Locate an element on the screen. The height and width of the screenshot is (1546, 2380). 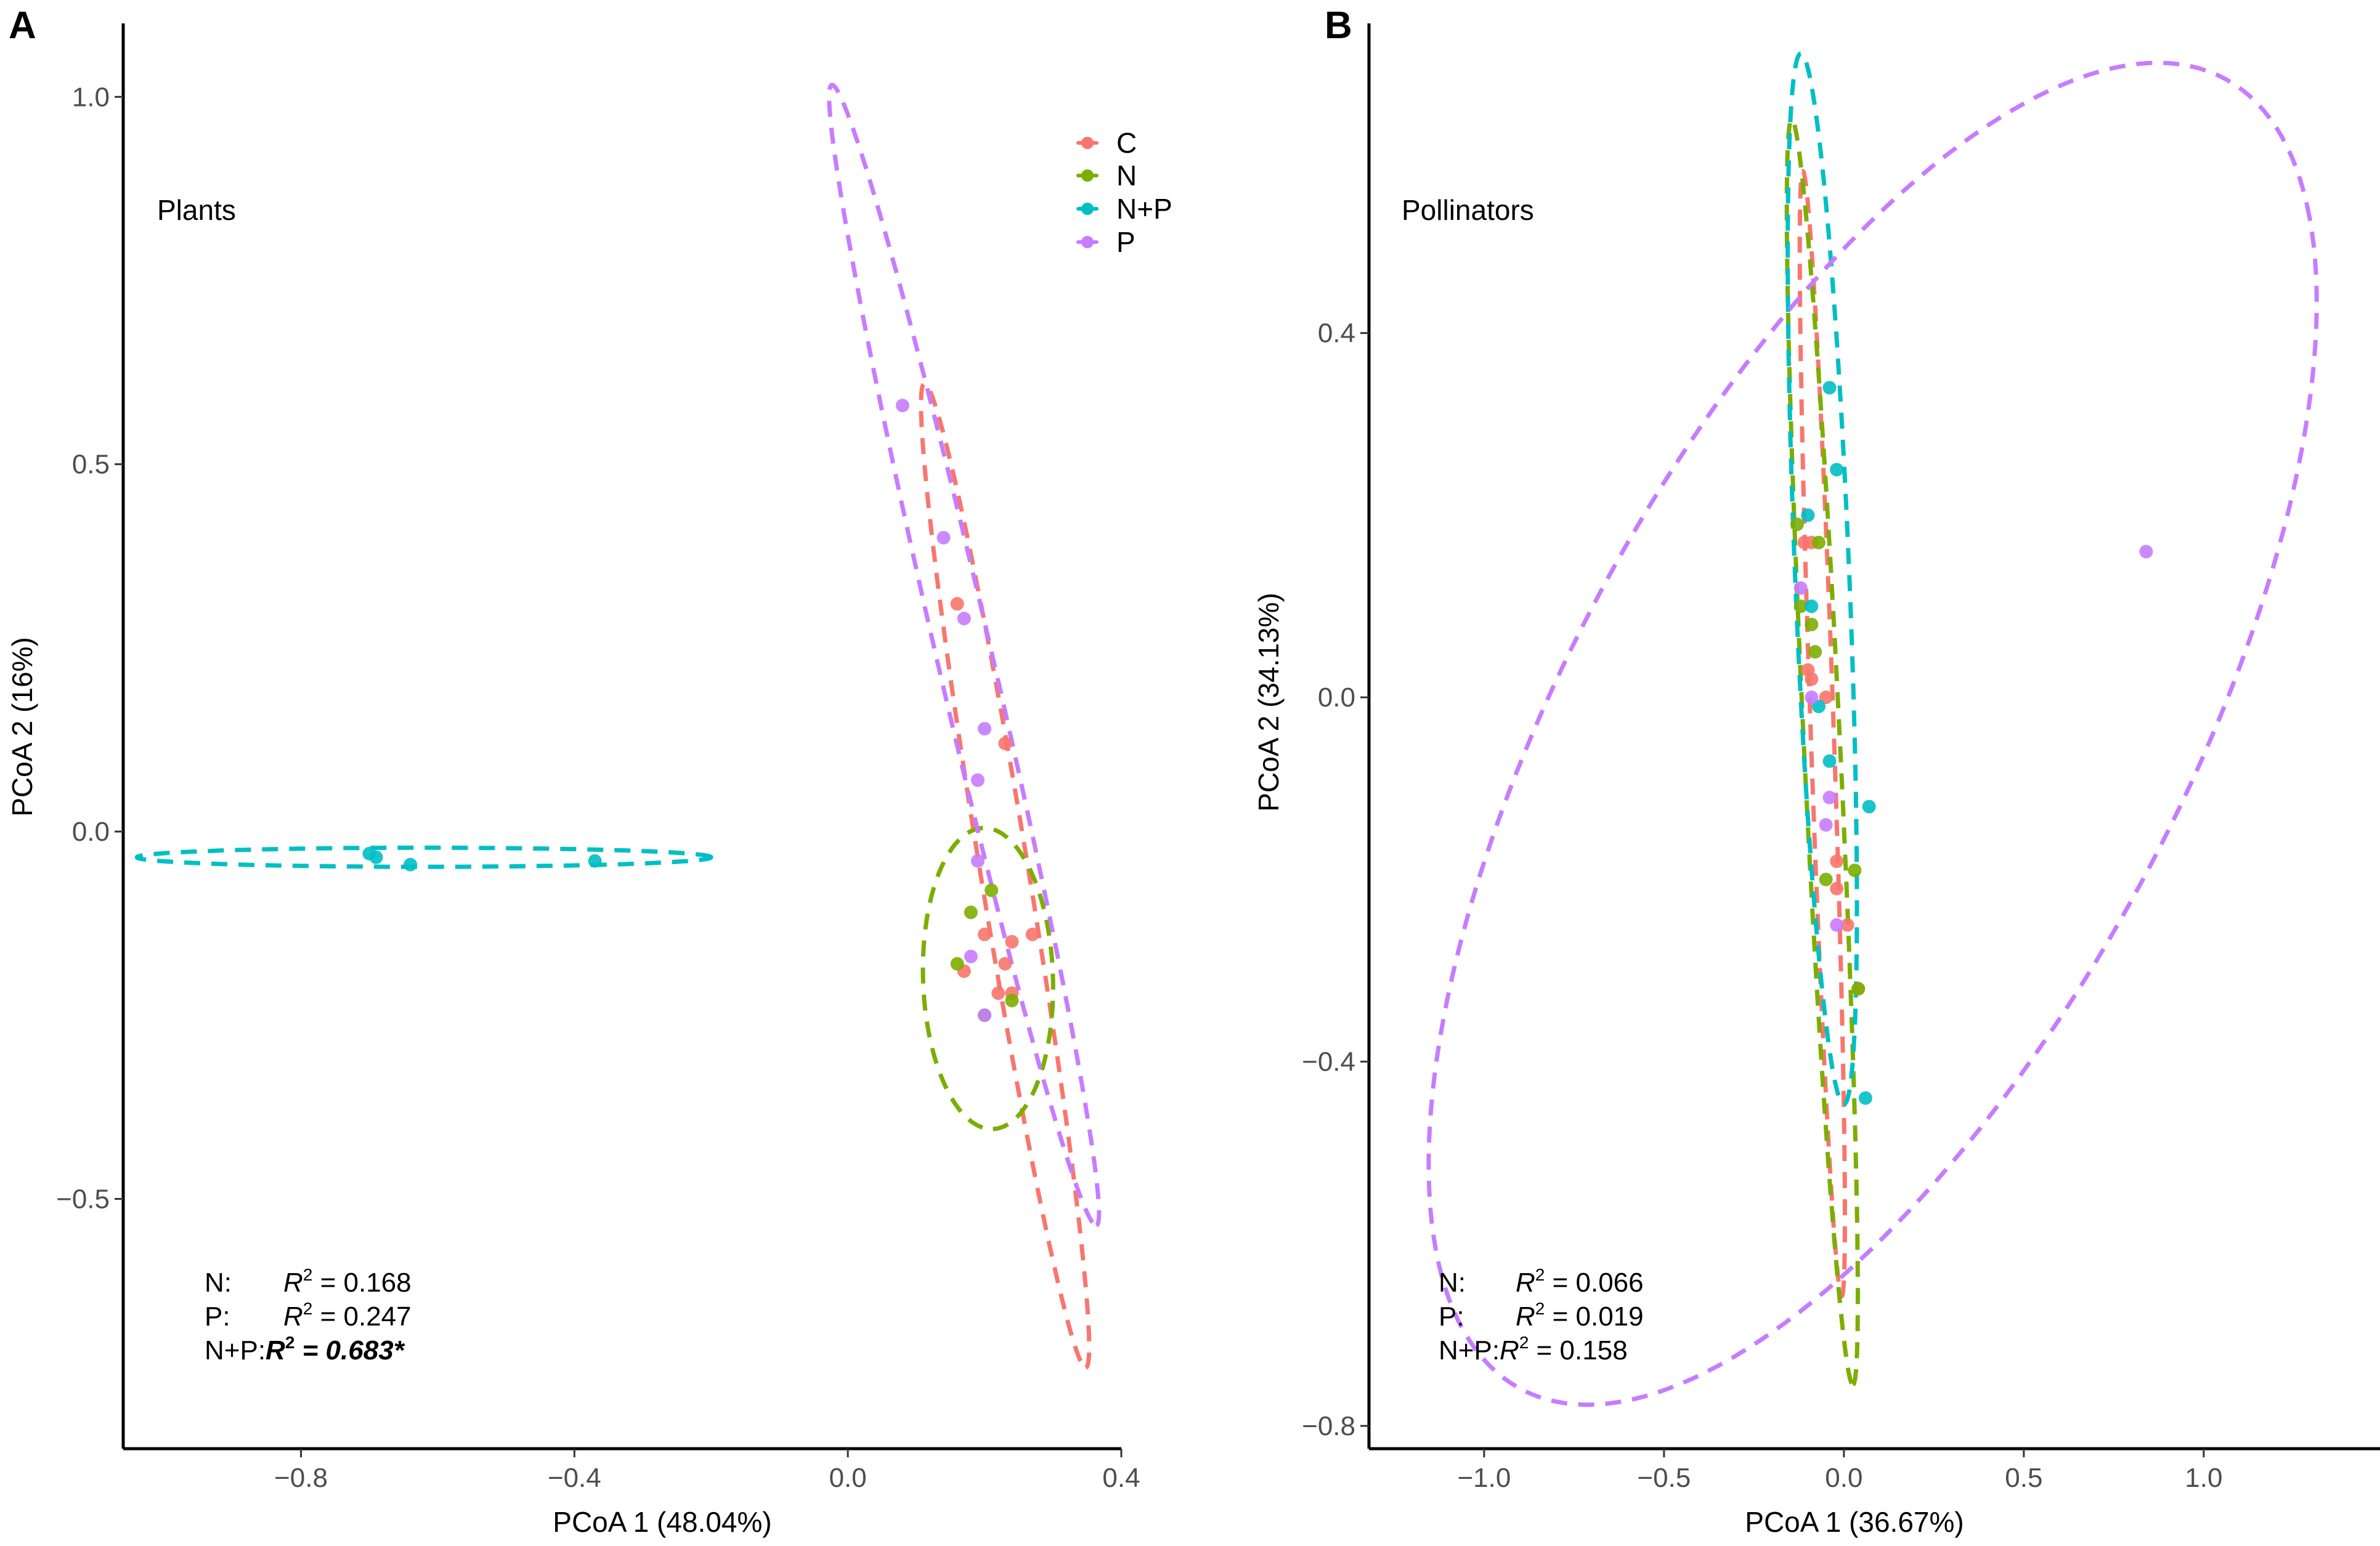
legend-item-c: C is located at coordinates (1106, 143).